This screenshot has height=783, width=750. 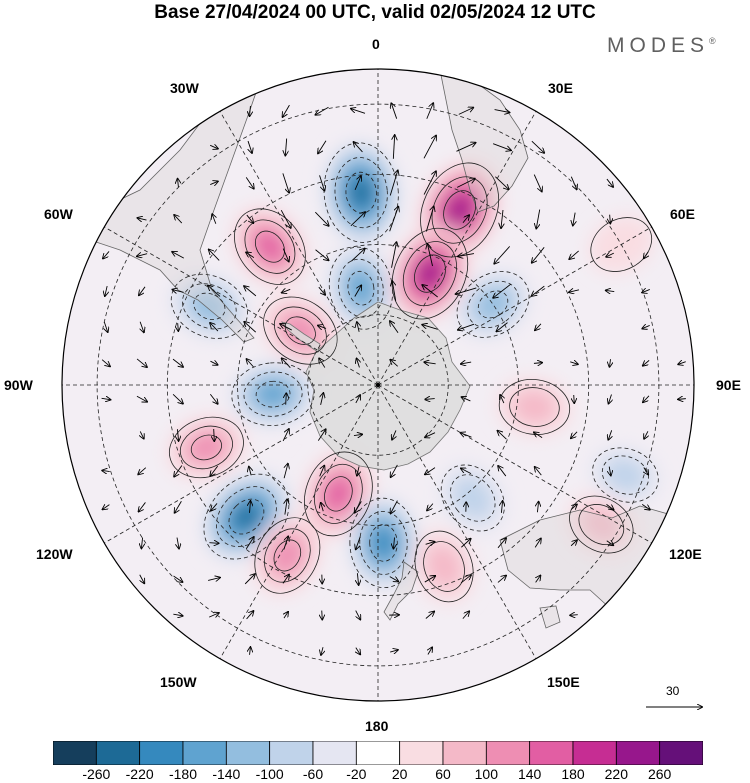 I want to click on colorbar-tick-label: 140, so click(x=529, y=774).